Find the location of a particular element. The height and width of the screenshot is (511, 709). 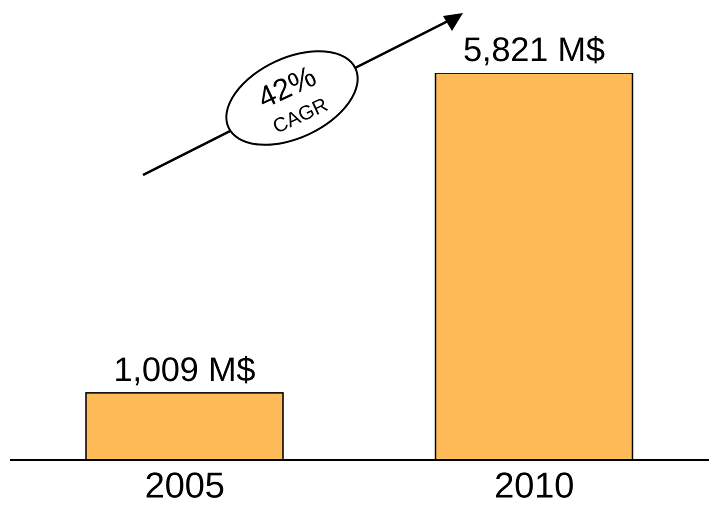

annotation: 42% CAGR is located at coordinates (292, 99).